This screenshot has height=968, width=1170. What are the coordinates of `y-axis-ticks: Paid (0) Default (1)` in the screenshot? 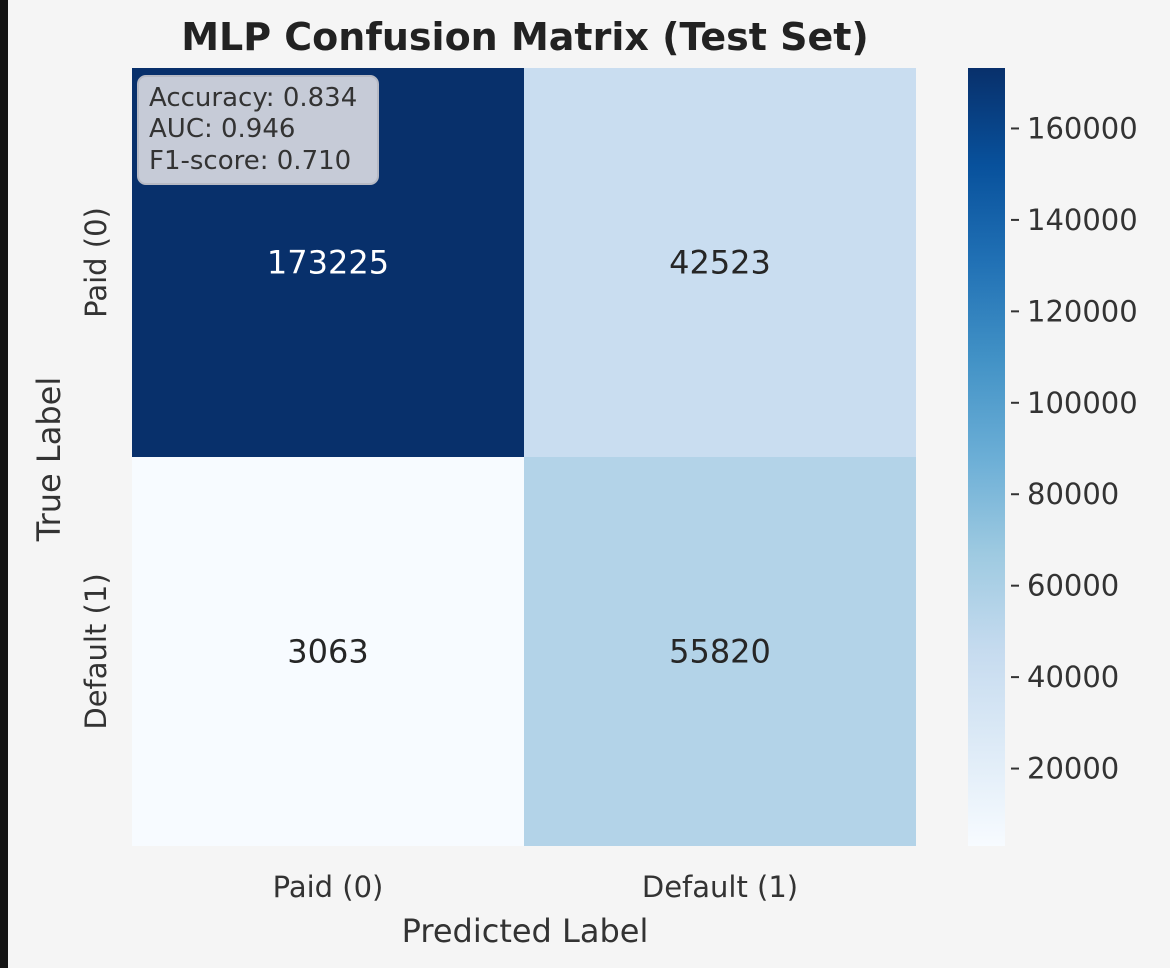 It's located at (96, 468).